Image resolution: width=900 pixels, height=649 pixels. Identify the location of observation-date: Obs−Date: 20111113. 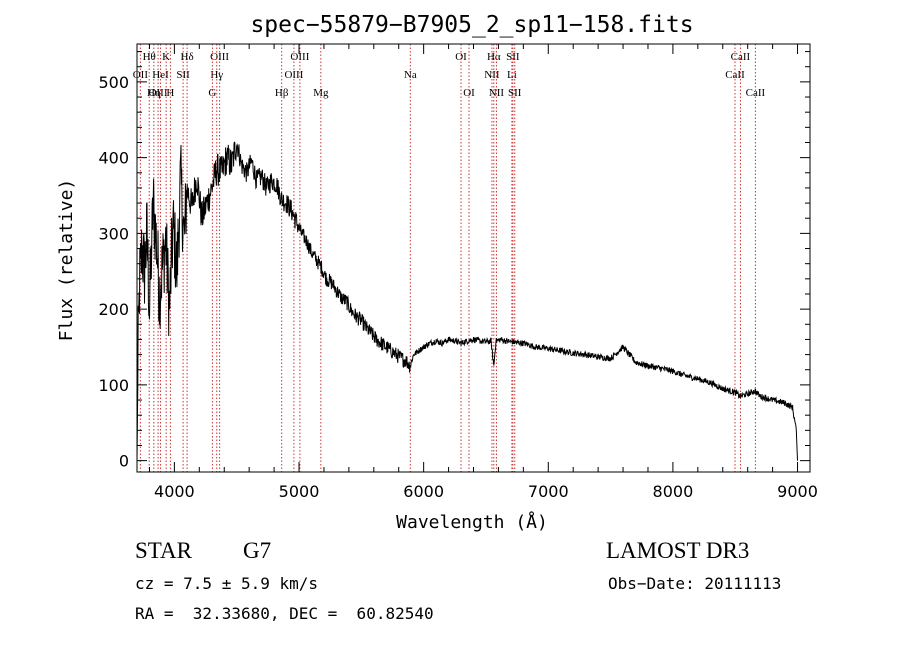
(695, 583).